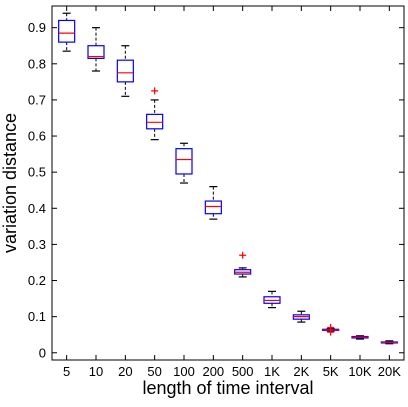  Describe the element at coordinates (359, 371) in the screenshot. I see `x-tick-label: 10K` at that location.